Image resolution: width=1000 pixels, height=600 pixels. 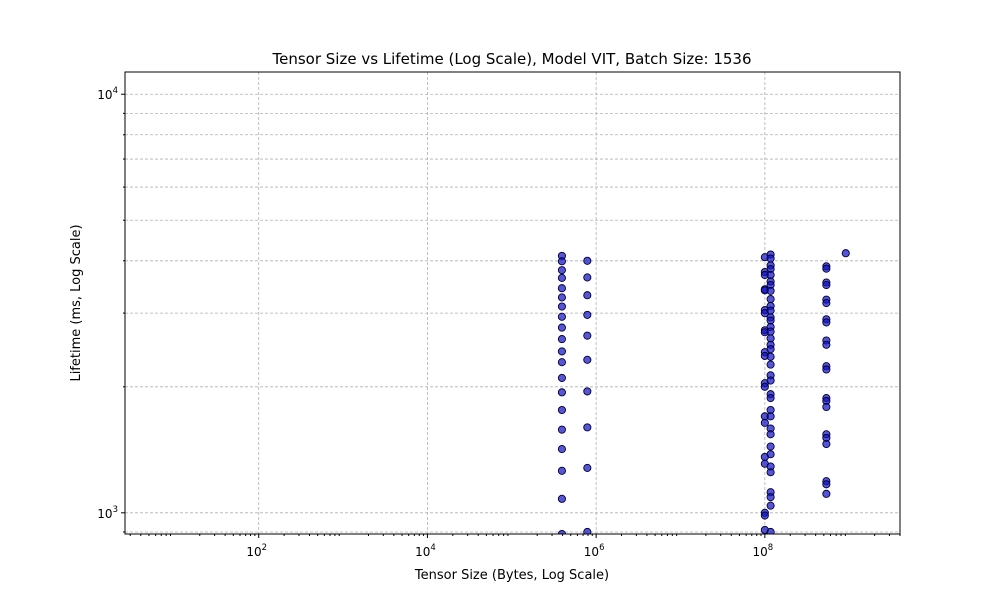 What do you see at coordinates (76, 302) in the screenshot?
I see `y-axis-label: Lifetime (ms, Log Scale)` at bounding box center [76, 302].